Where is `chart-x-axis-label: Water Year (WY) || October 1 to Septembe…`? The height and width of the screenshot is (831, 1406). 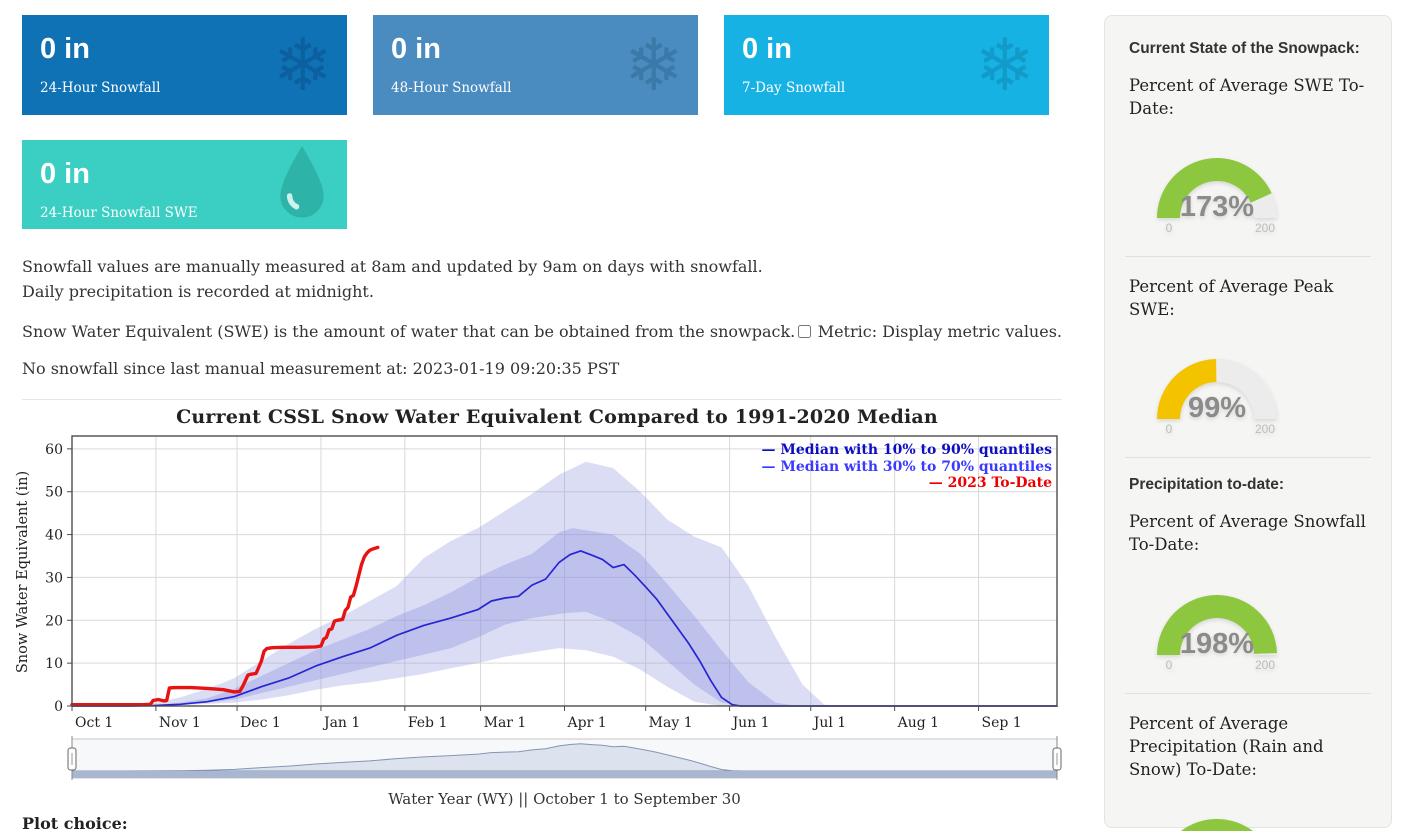 chart-x-axis-label: Water Year (WY) || October 1 to Septembe… is located at coordinates (564, 799).